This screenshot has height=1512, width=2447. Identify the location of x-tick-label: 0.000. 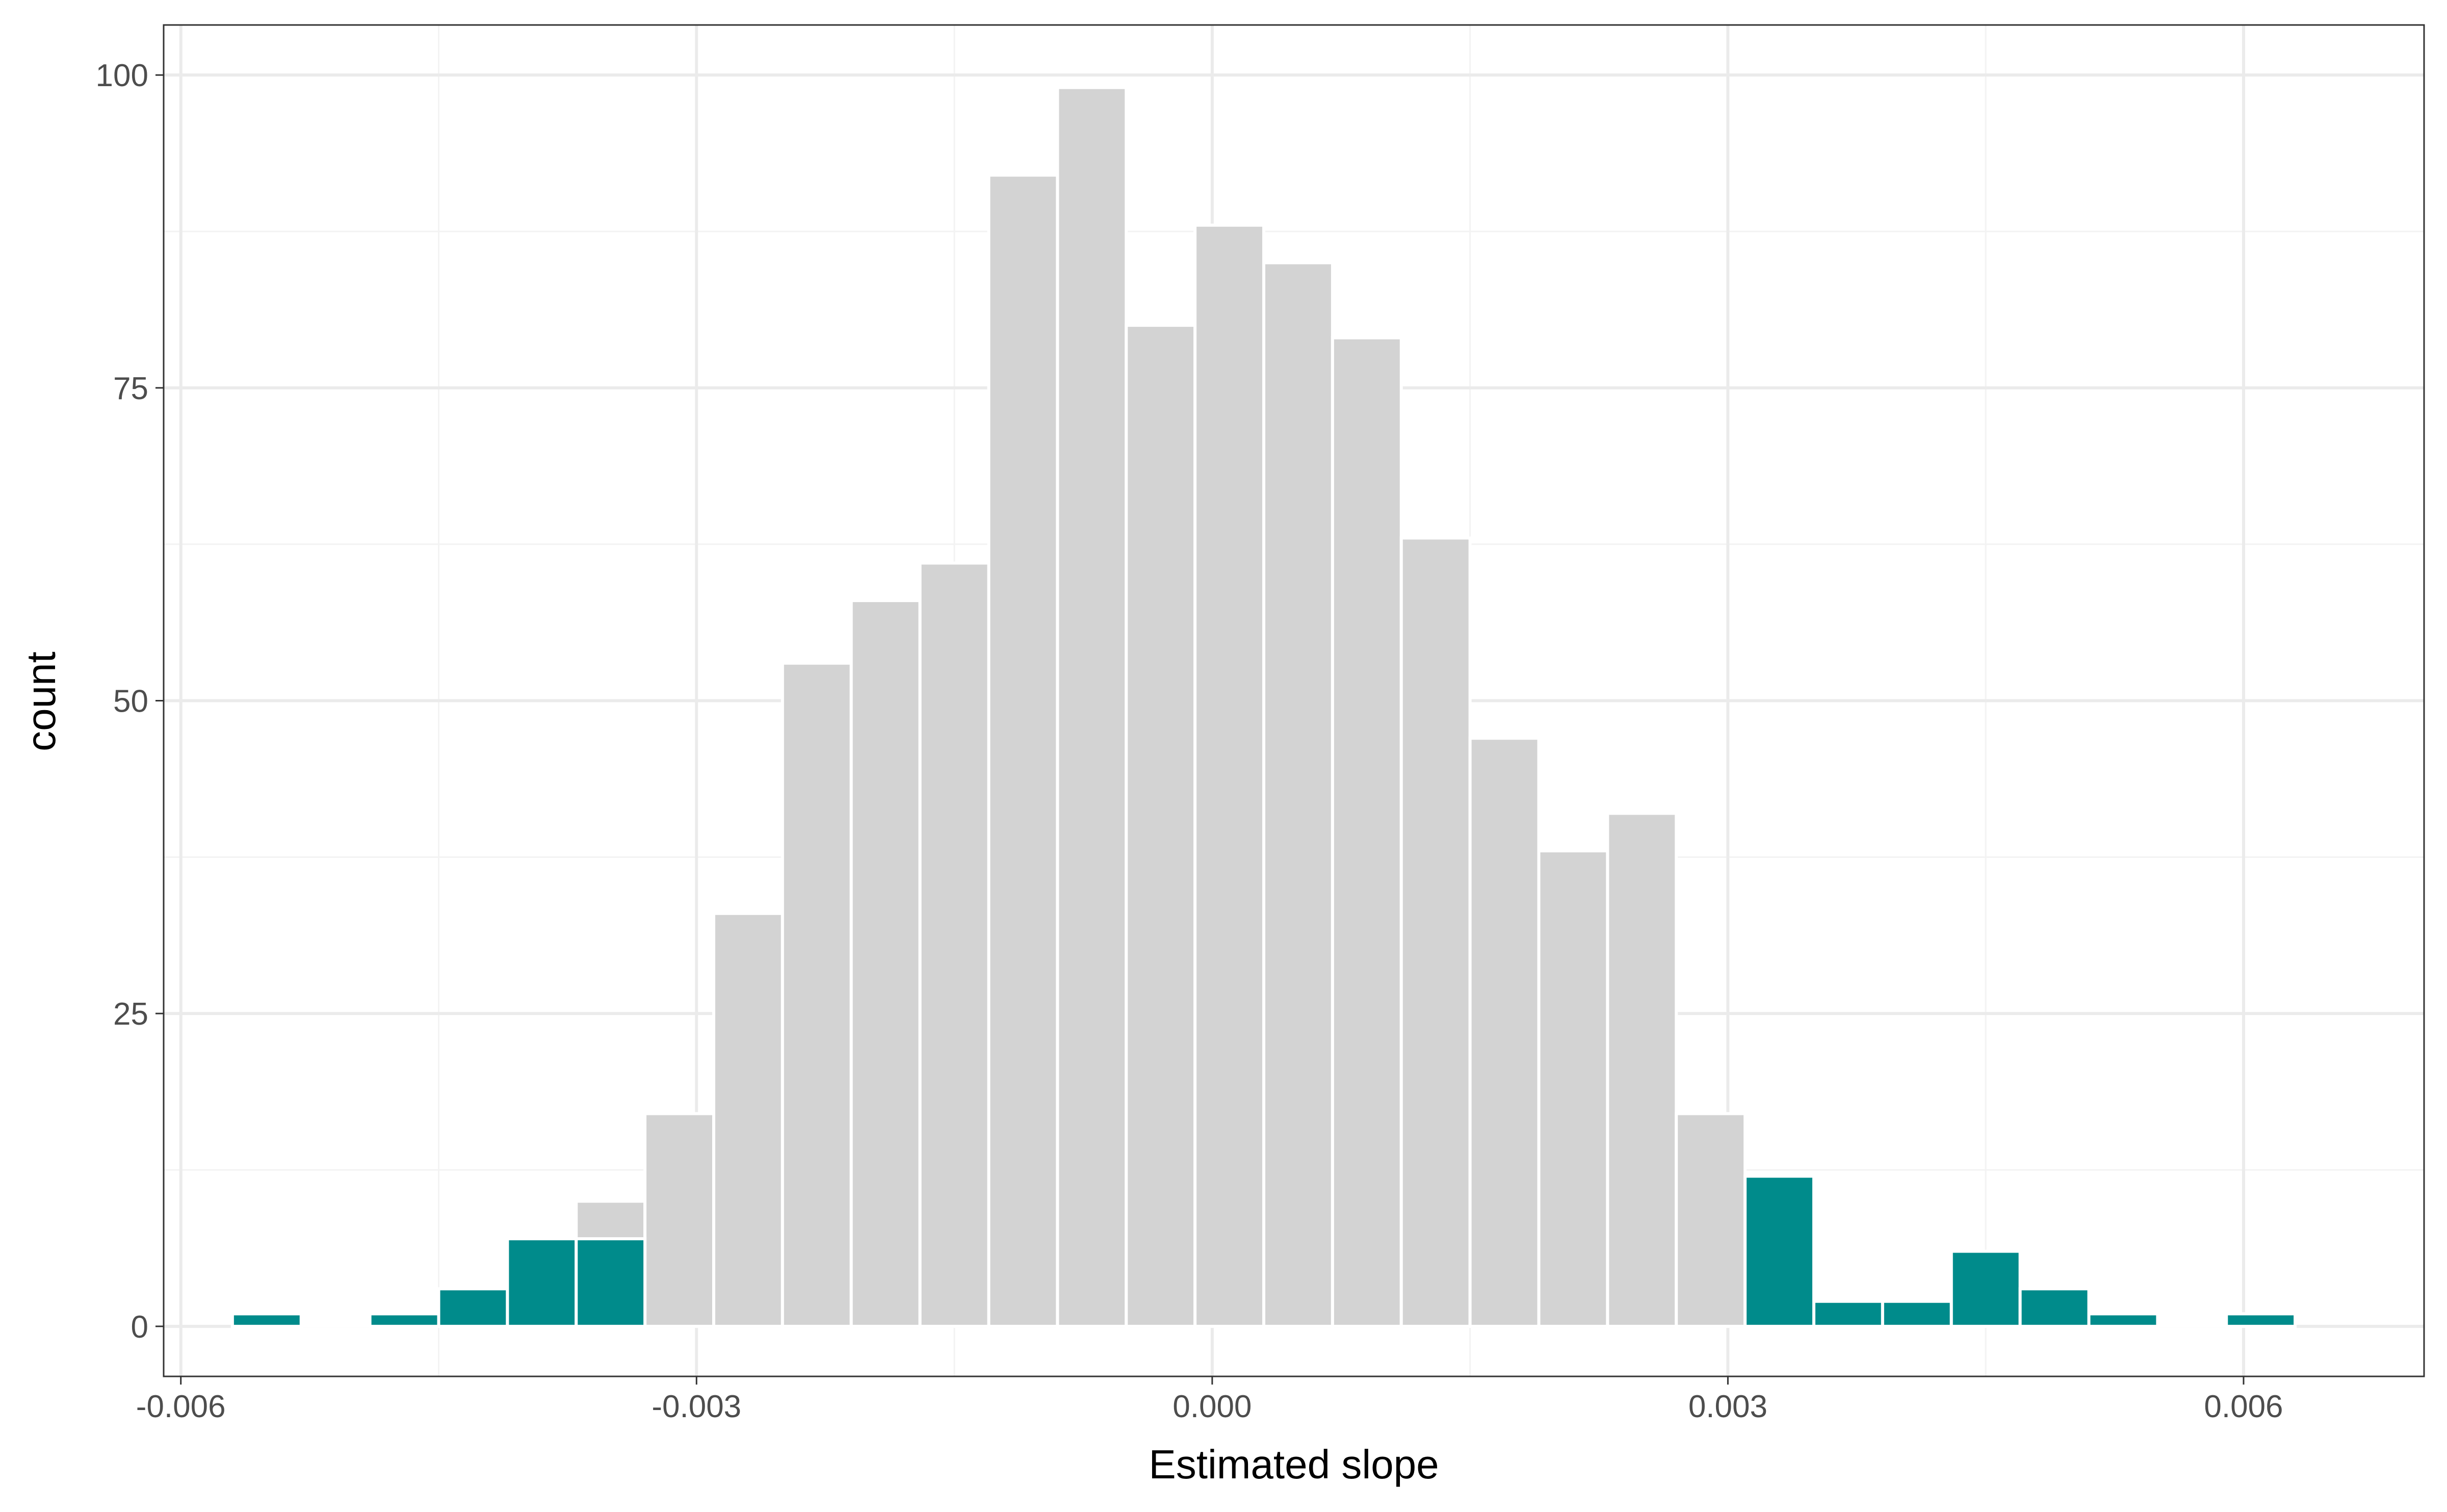
(1212, 1406).